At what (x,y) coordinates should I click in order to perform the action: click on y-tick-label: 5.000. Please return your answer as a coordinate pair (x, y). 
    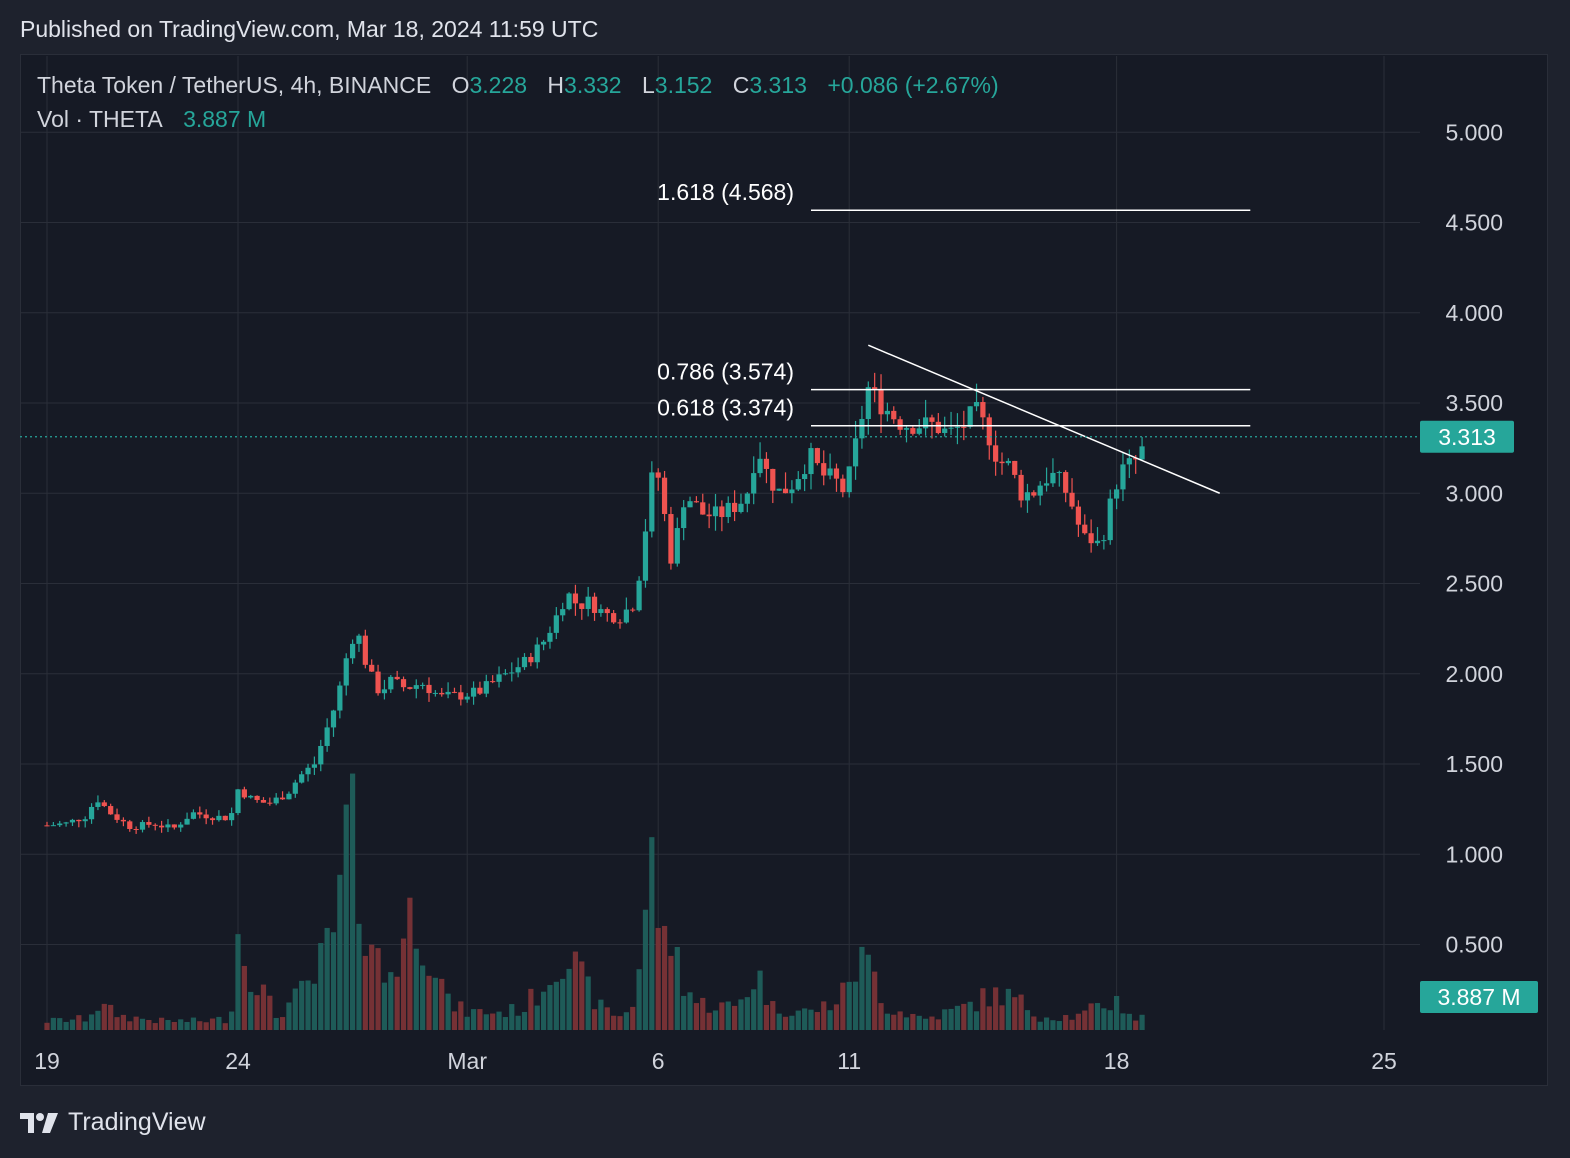
    Looking at the image, I should click on (1474, 132).